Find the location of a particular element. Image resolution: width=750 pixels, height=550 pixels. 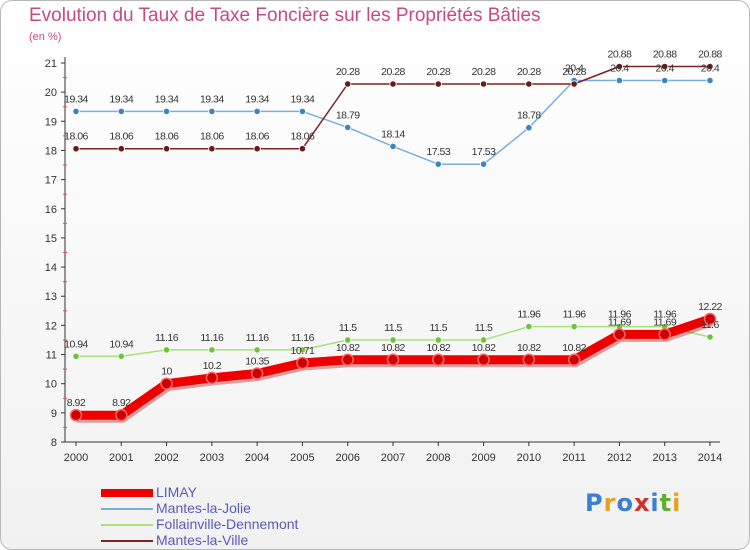

data-label: 12.22 is located at coordinates (710, 307).